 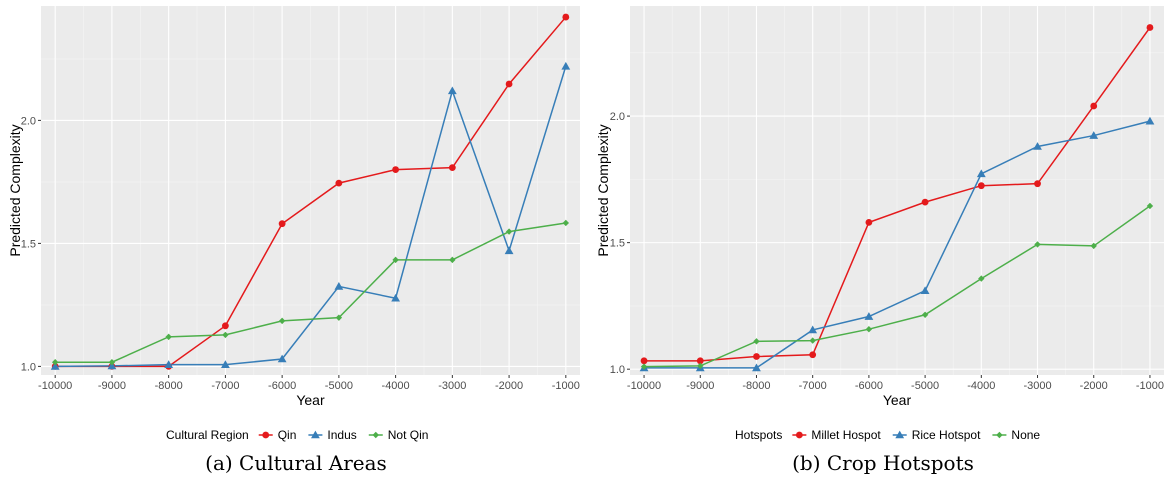 What do you see at coordinates (1150, 386) in the screenshot?
I see `hotspot-x-tick-label: -1000` at bounding box center [1150, 386].